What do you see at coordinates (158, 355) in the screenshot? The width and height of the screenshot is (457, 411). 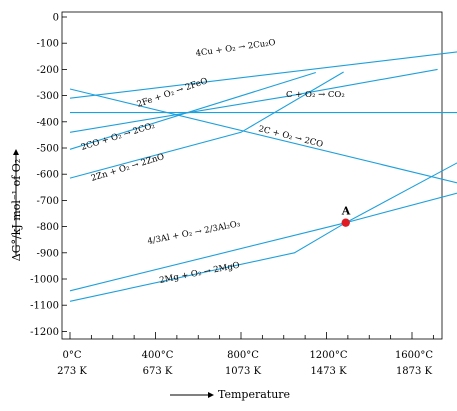 I see `x-tick-label-celsius: 400°C` at bounding box center [158, 355].